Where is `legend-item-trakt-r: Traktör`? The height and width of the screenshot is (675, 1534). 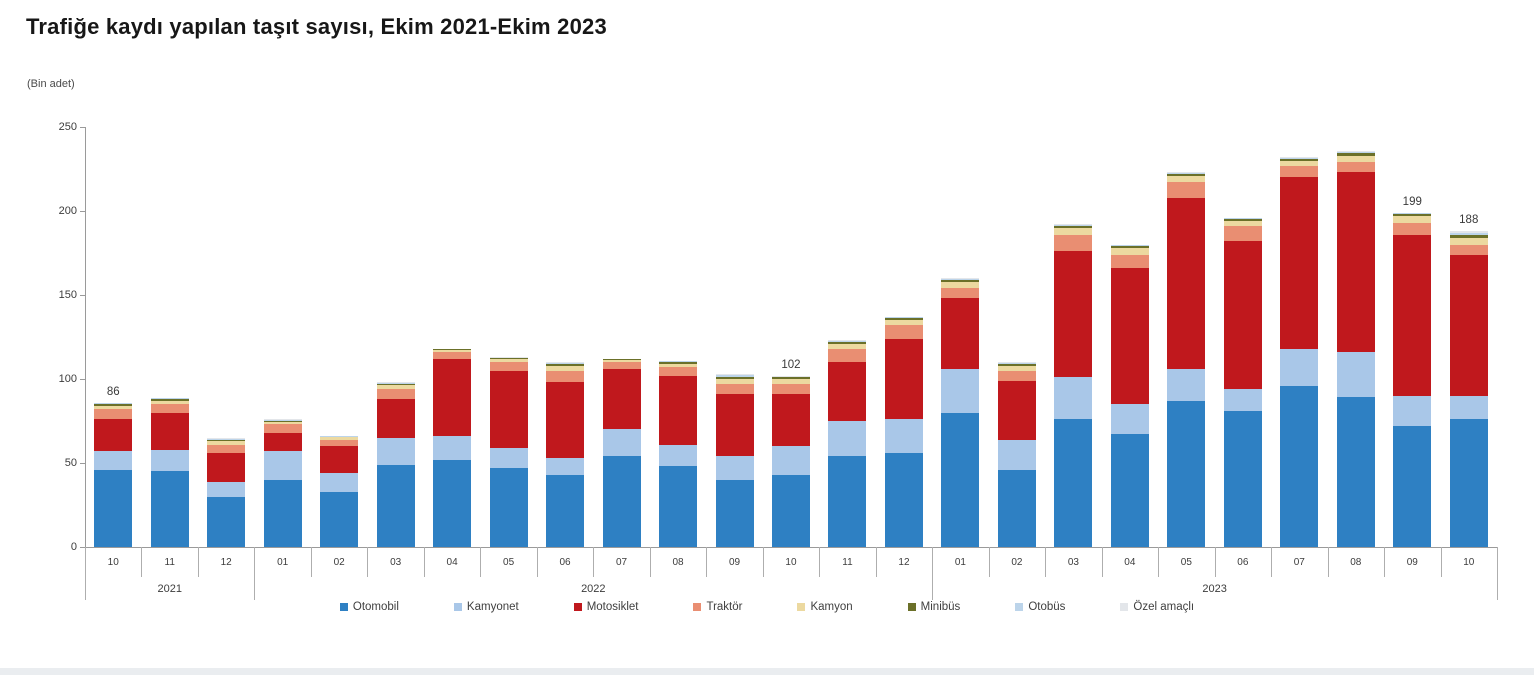 legend-item-trakt-r: Traktör is located at coordinates (717, 607).